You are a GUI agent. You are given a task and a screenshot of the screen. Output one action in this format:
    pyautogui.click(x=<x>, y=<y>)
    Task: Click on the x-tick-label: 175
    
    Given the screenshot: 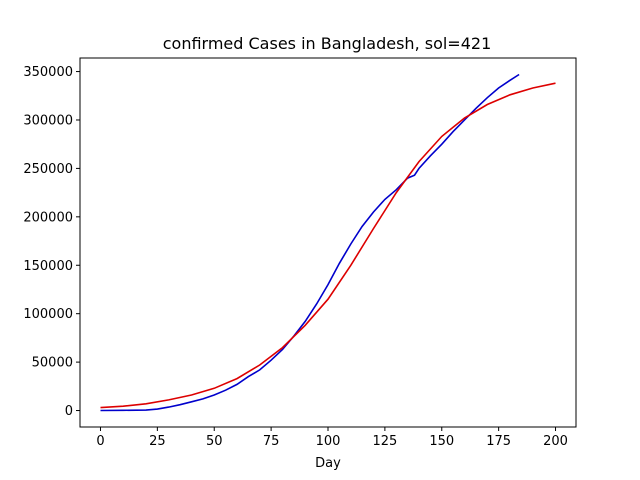 What is the action you would take?
    pyautogui.click(x=498, y=441)
    